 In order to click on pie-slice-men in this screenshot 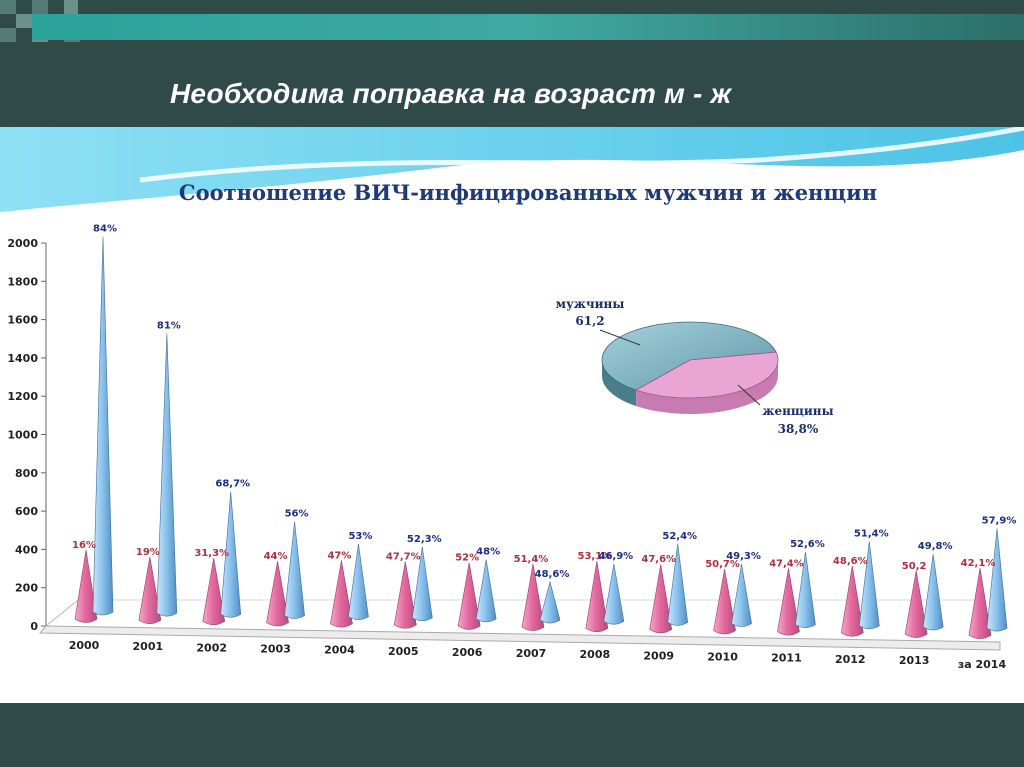, I will do `click(689, 356)`.